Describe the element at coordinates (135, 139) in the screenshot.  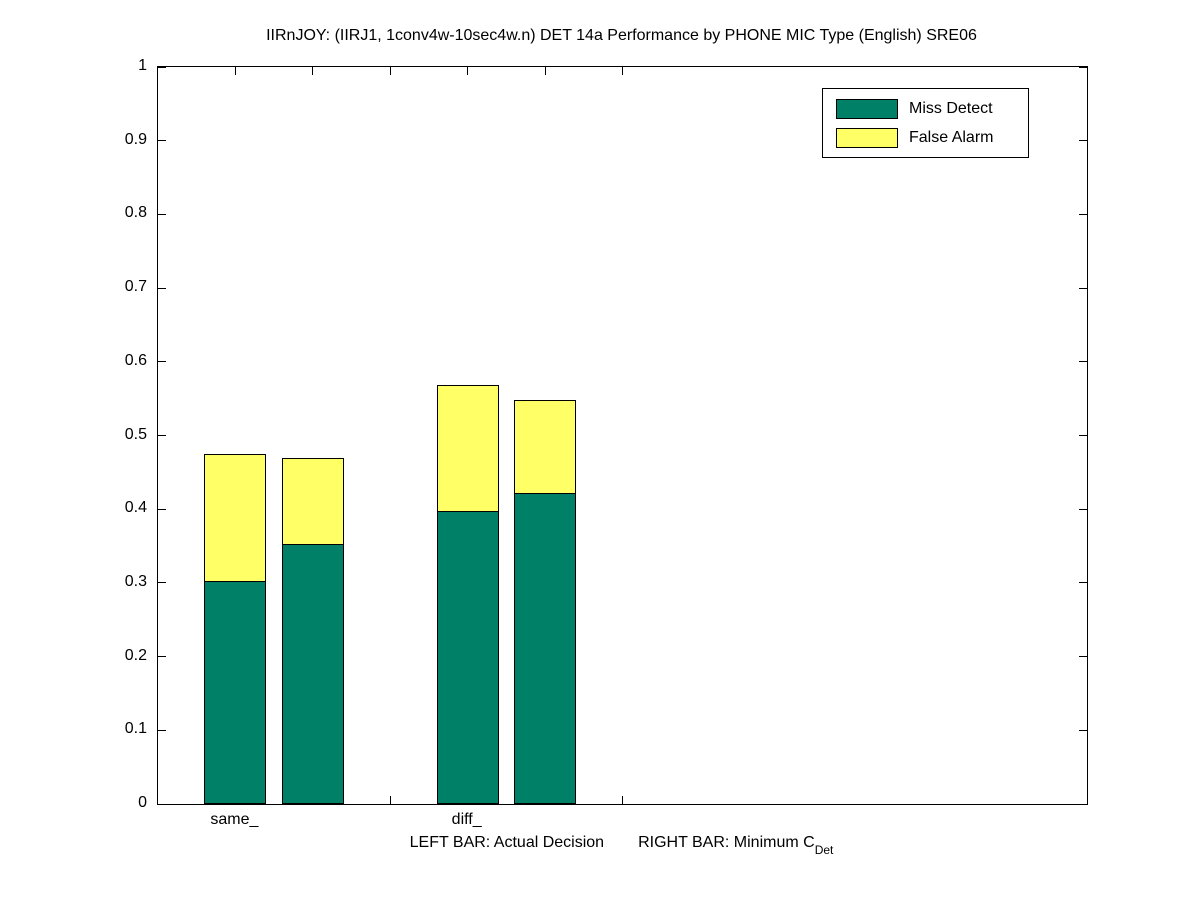
I see `y-axis-tick-label: 0.9` at that location.